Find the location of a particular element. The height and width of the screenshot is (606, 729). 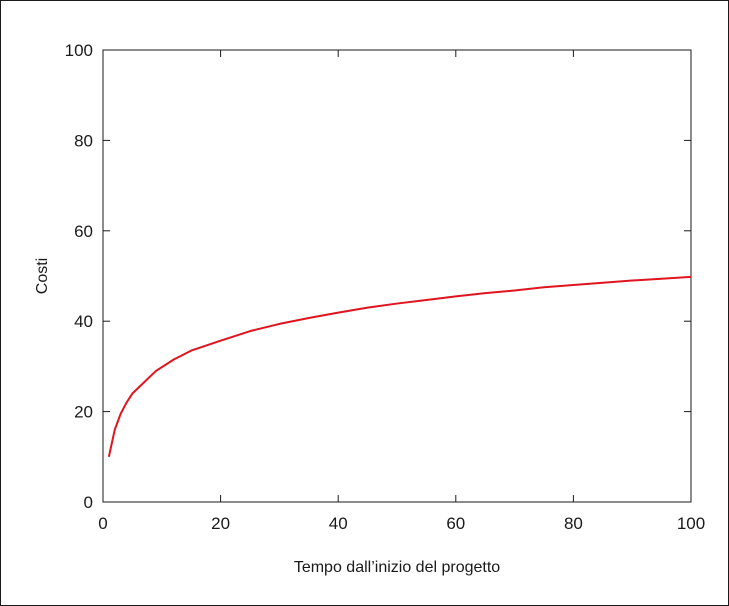

x-tick-label: 20 is located at coordinates (220, 523).